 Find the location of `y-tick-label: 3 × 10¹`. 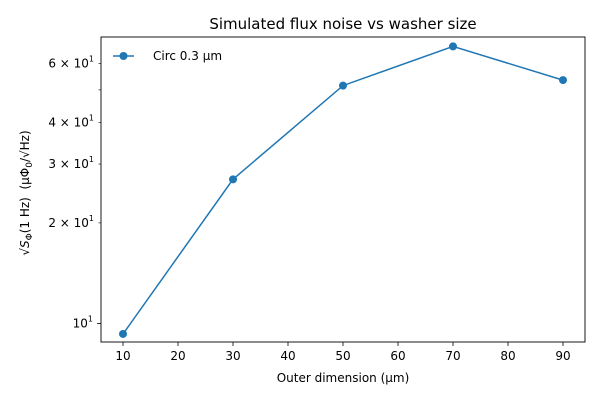

y-tick-label: 3 × 10¹ is located at coordinates (71, 163).